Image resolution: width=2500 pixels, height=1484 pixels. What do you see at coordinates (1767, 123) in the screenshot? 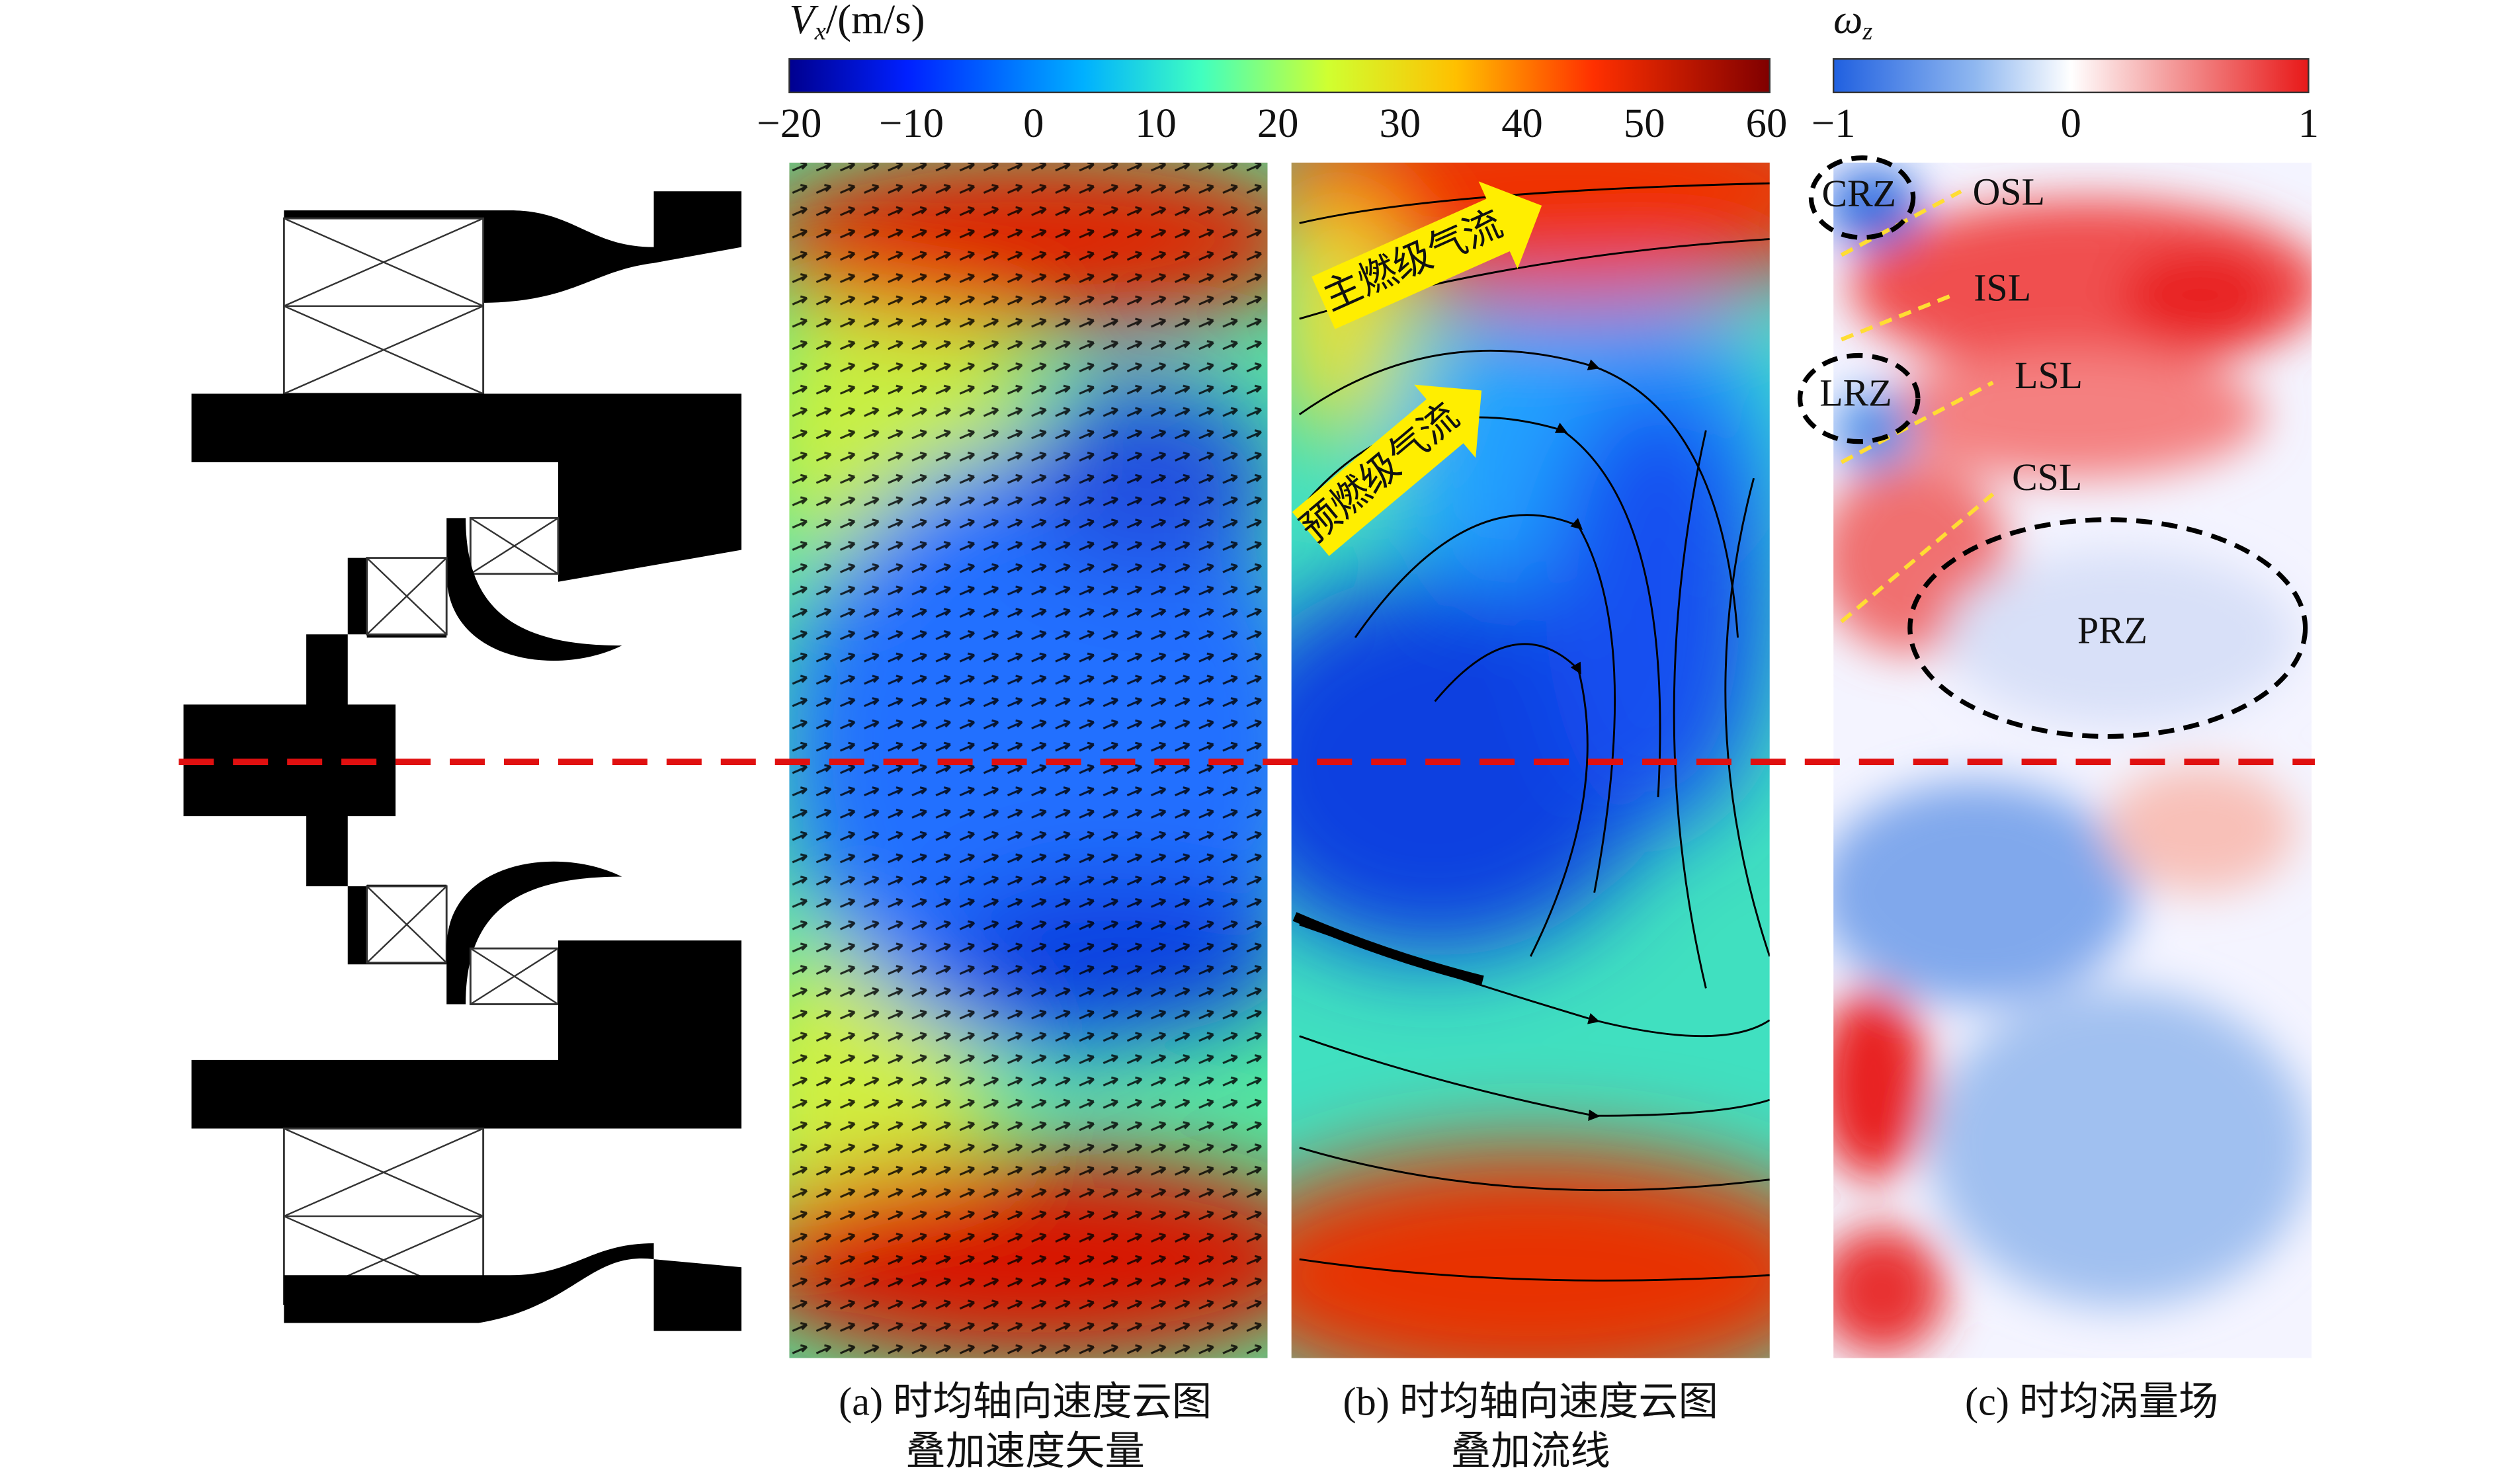
I see `velocity-tick-label: 60` at bounding box center [1767, 123].